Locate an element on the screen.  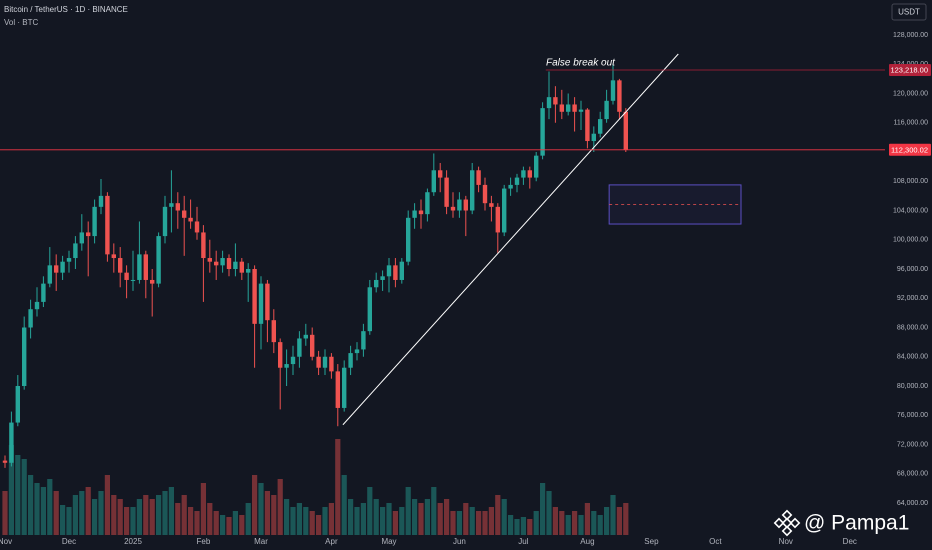
x-tick-label: Oct is located at coordinates (715, 541).